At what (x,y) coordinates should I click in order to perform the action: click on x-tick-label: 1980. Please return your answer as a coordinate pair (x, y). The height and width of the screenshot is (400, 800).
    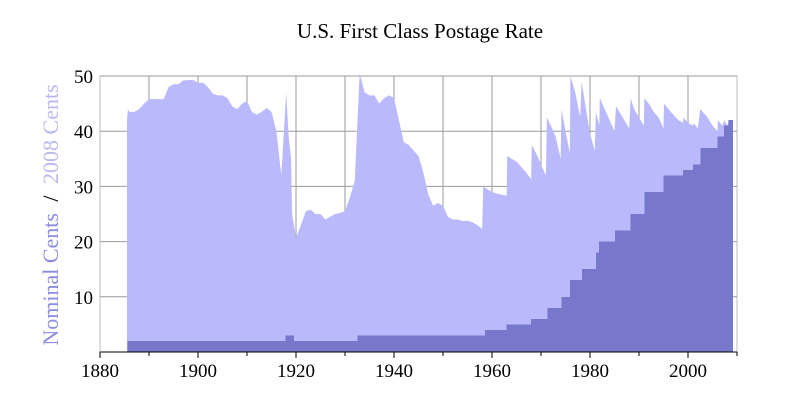
    Looking at the image, I should click on (590, 371).